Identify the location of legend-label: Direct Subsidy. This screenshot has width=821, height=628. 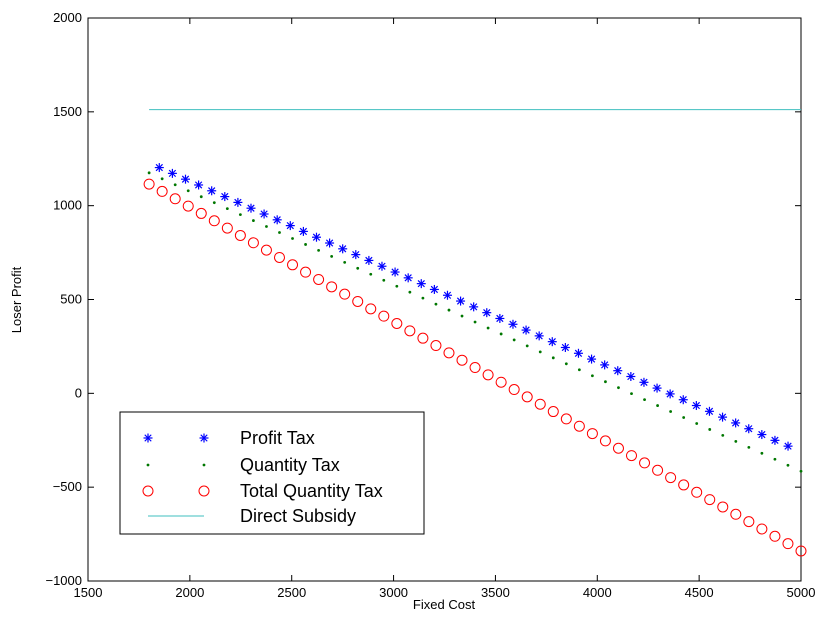
(298, 516).